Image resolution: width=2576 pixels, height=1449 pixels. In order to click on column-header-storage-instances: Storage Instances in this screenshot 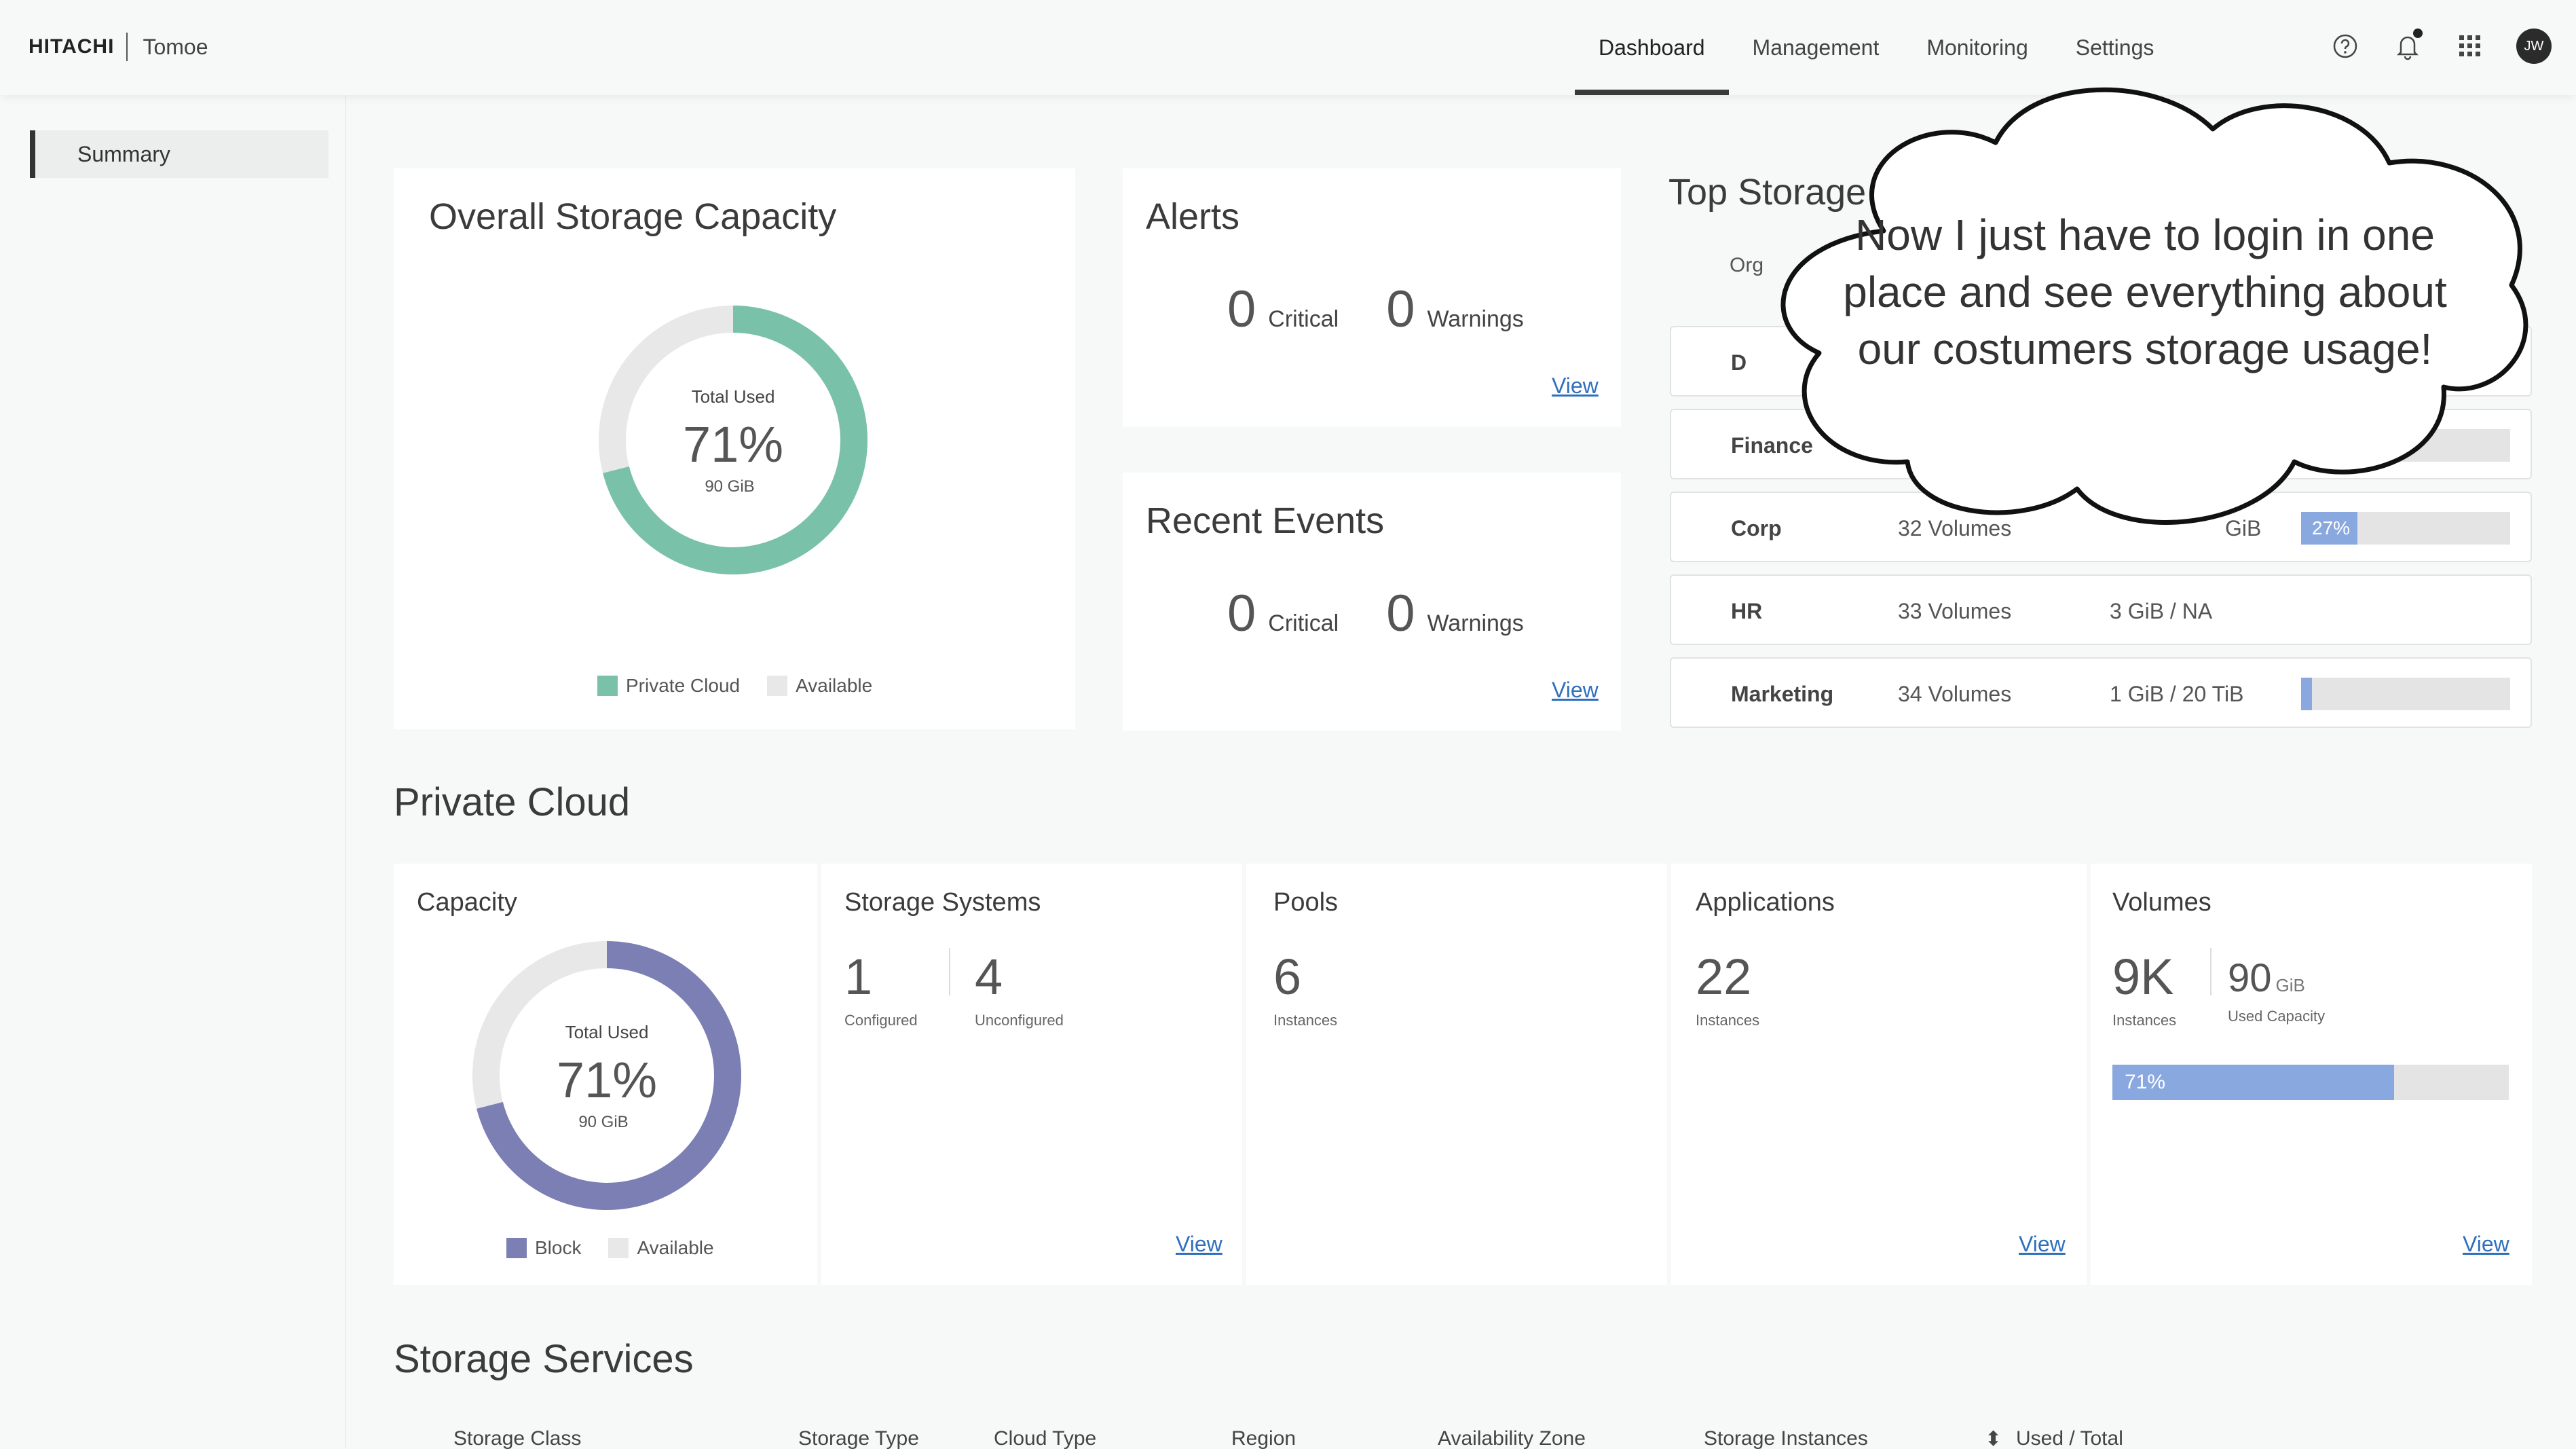, I will do `click(1786, 1438)`.